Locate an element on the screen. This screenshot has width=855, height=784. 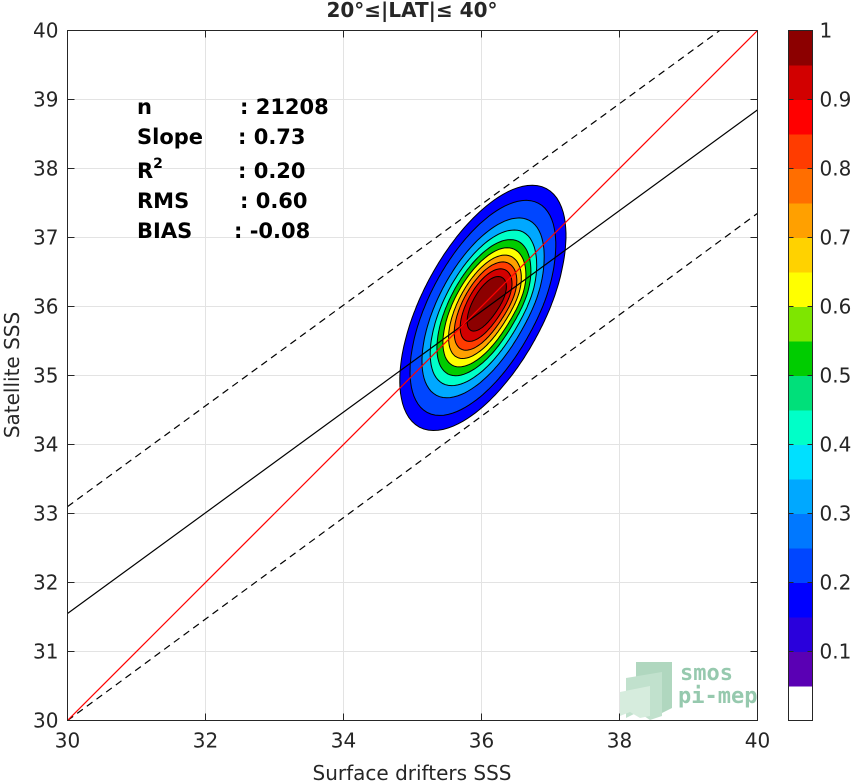
colorbar-tick-label: 0.1 is located at coordinates (836, 652).